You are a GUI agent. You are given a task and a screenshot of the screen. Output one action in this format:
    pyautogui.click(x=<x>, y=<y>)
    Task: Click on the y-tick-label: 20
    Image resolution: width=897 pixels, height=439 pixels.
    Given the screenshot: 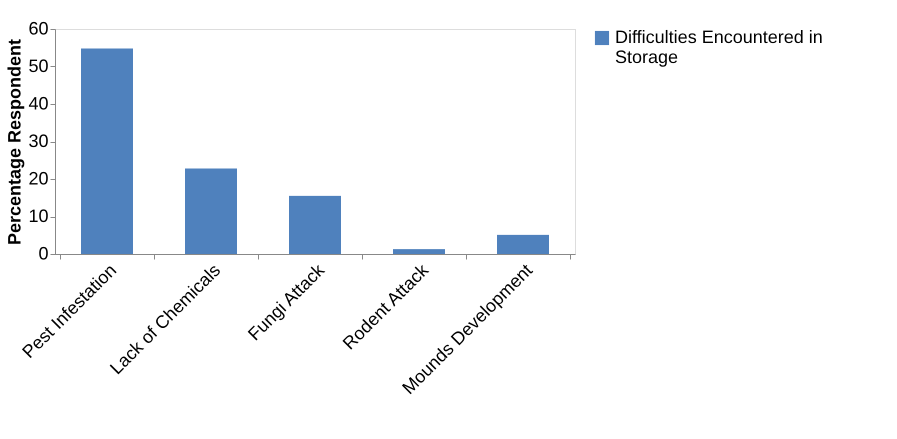 What is the action you would take?
    pyautogui.click(x=38, y=178)
    